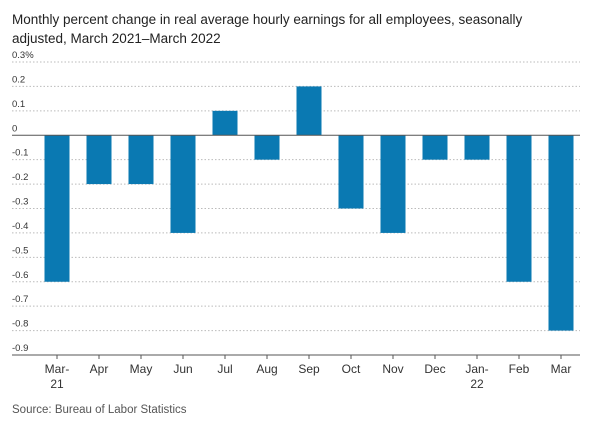  Describe the element at coordinates (99, 410) in the screenshot. I see `source-note: Source: Bureau of Labor Statistics` at that location.